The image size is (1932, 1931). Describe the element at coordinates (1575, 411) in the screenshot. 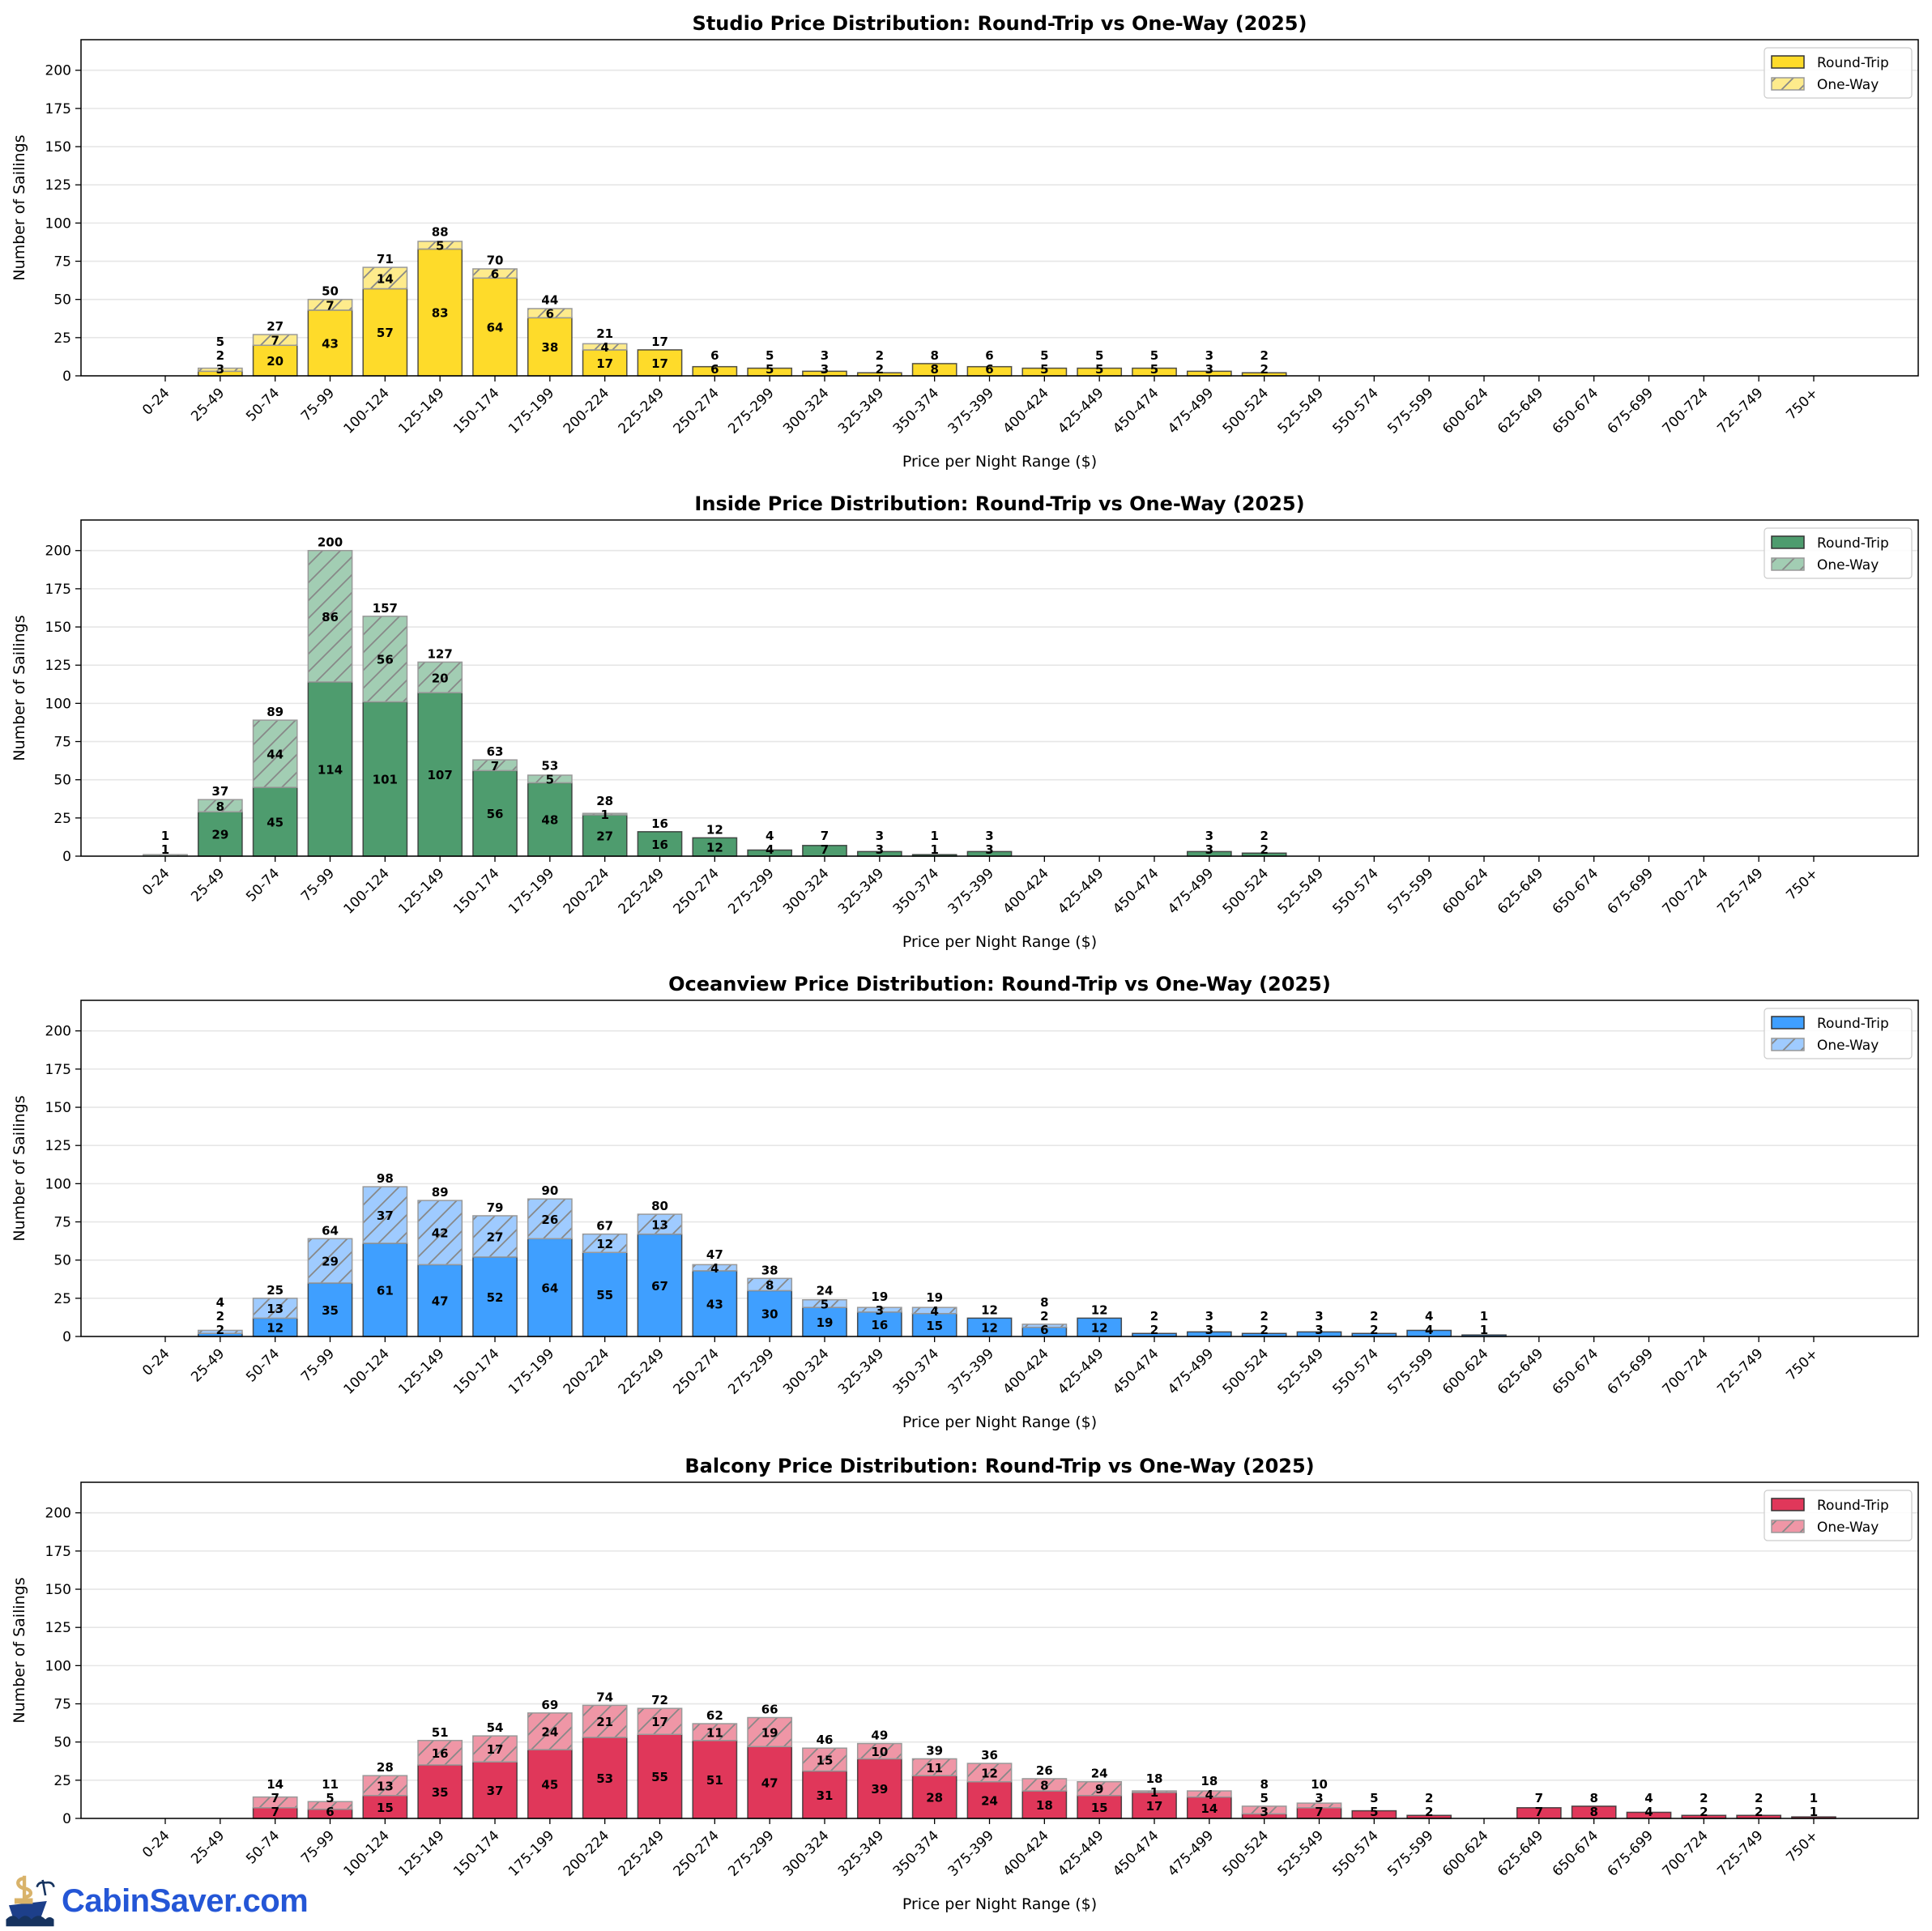

I see `x-tick-label: 650-674` at that location.